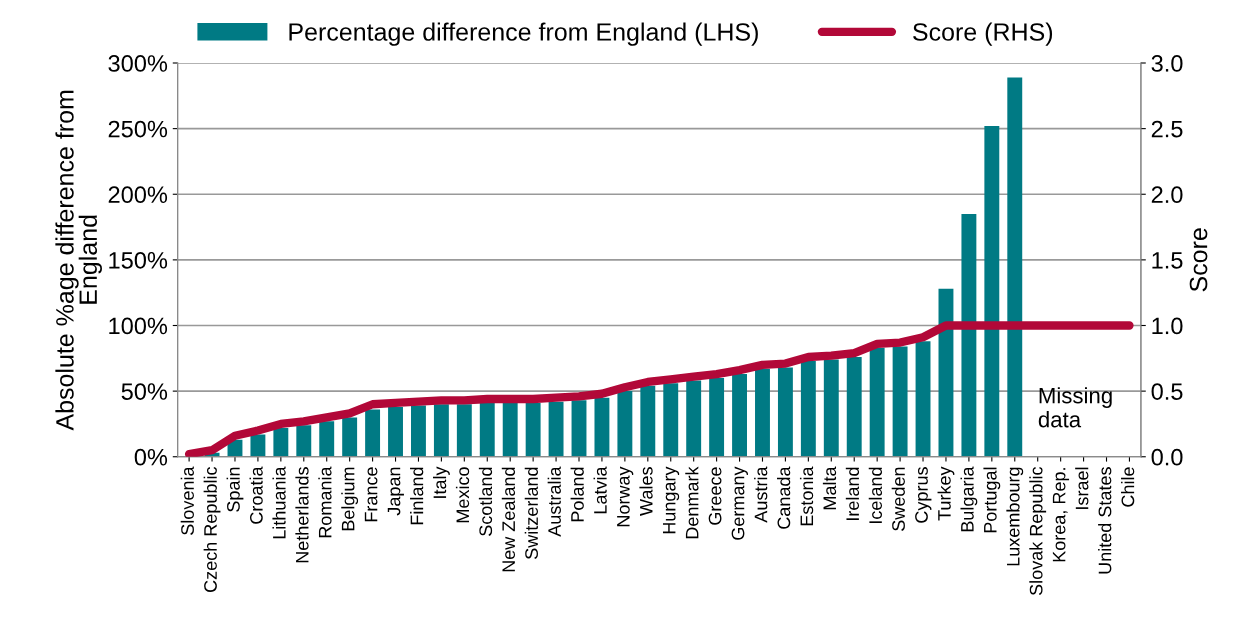 This screenshot has width=1251, height=630. I want to click on x-tick-label: Turkey, so click(946, 493).